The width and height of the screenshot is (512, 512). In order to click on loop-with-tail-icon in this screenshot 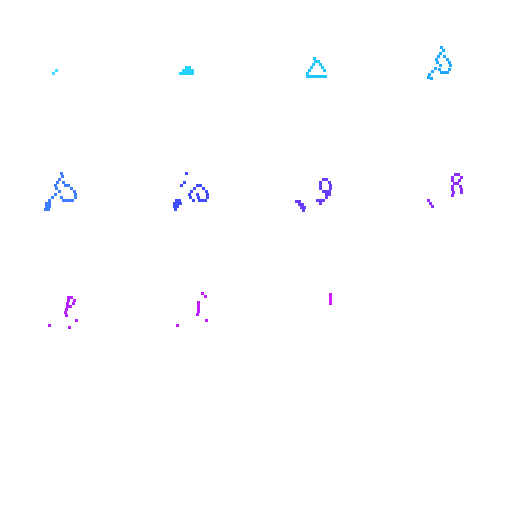, I will do `click(191, 191)`.